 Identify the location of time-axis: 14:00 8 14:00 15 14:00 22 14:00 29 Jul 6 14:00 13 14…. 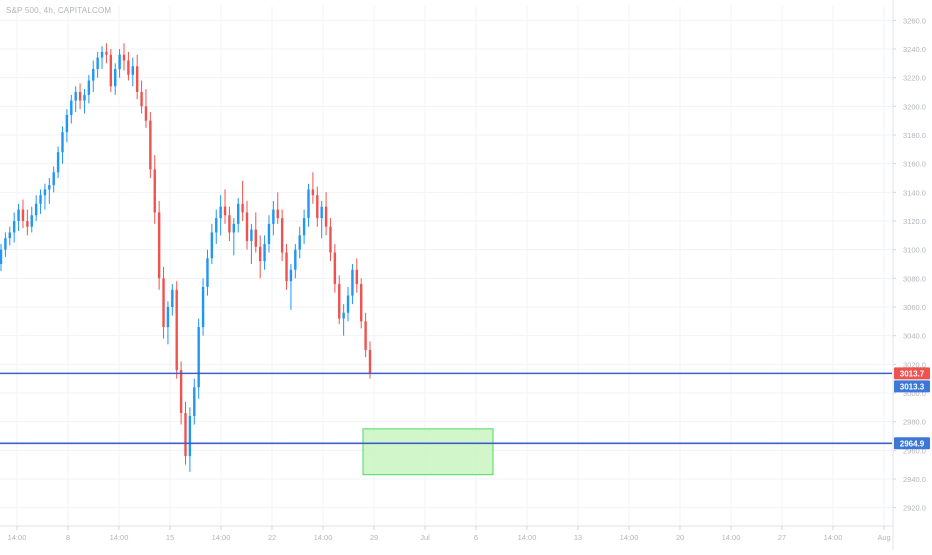
(446, 533).